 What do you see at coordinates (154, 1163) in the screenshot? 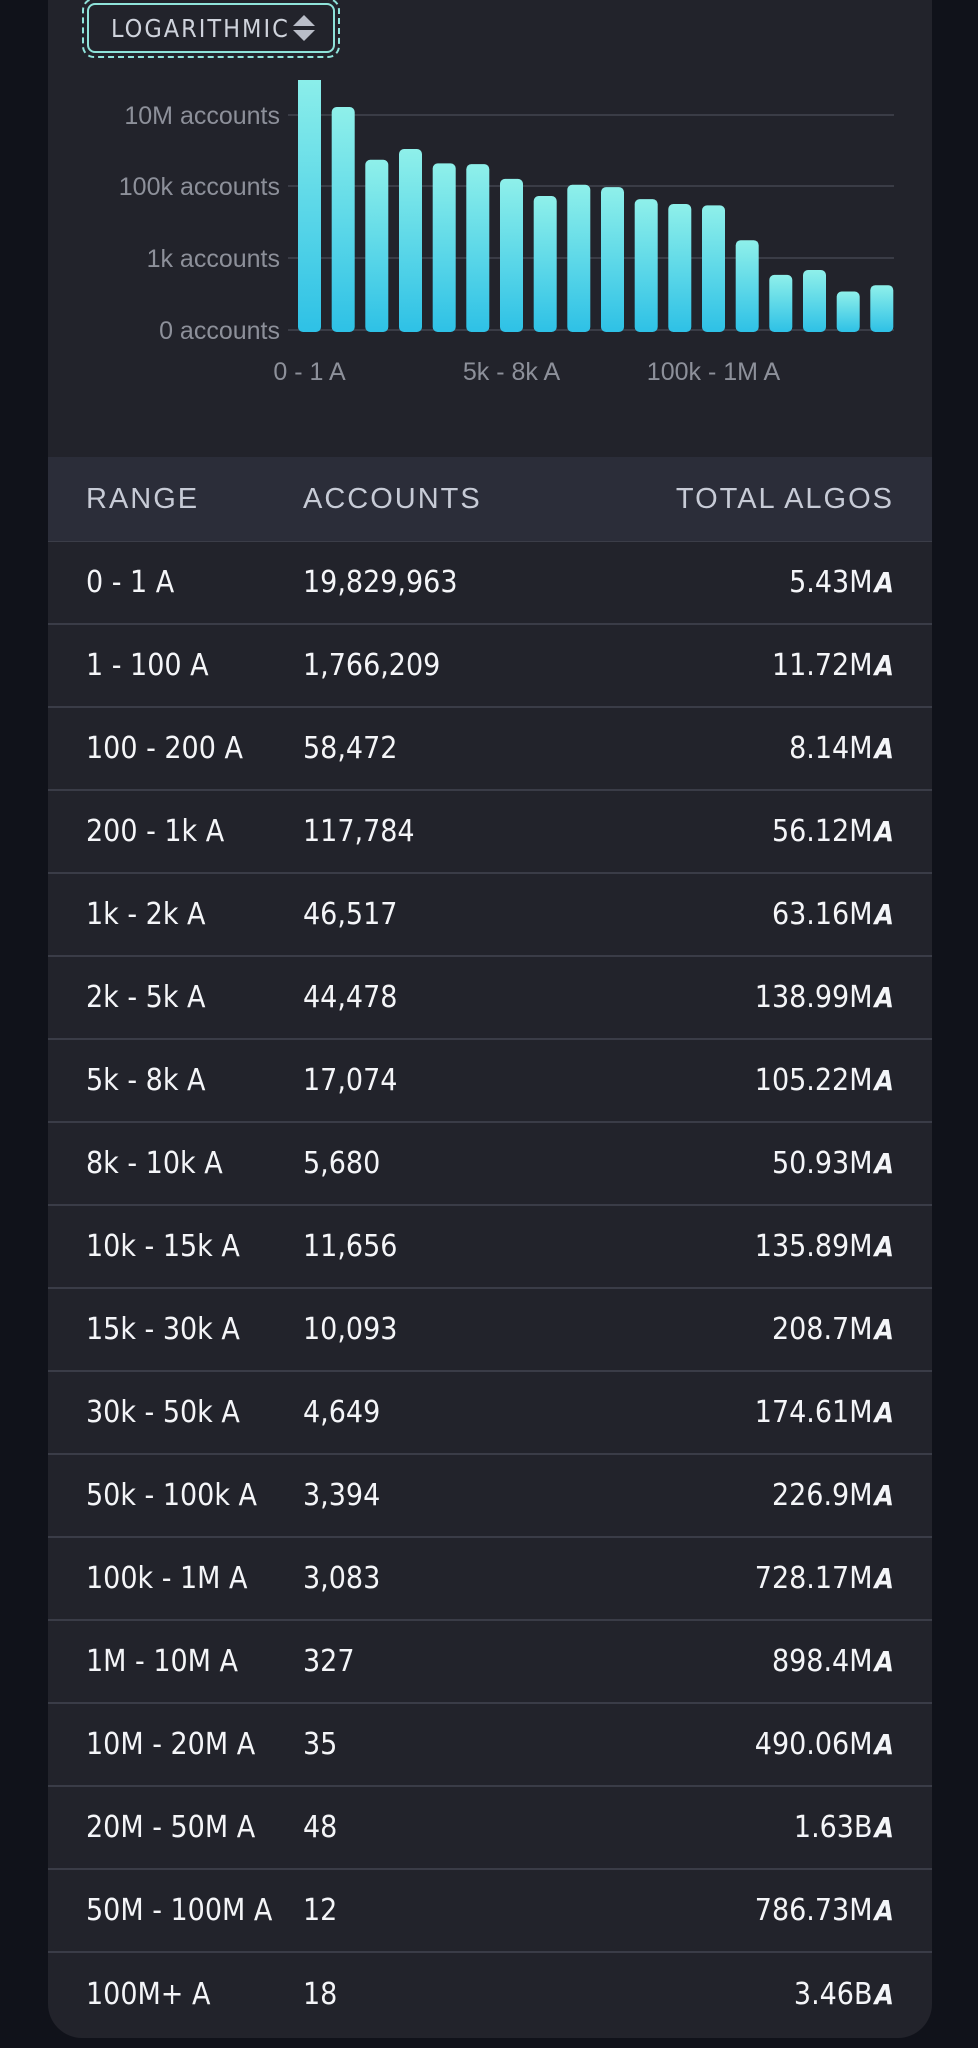
I see `cell-range: 8k - 10k A` at bounding box center [154, 1163].